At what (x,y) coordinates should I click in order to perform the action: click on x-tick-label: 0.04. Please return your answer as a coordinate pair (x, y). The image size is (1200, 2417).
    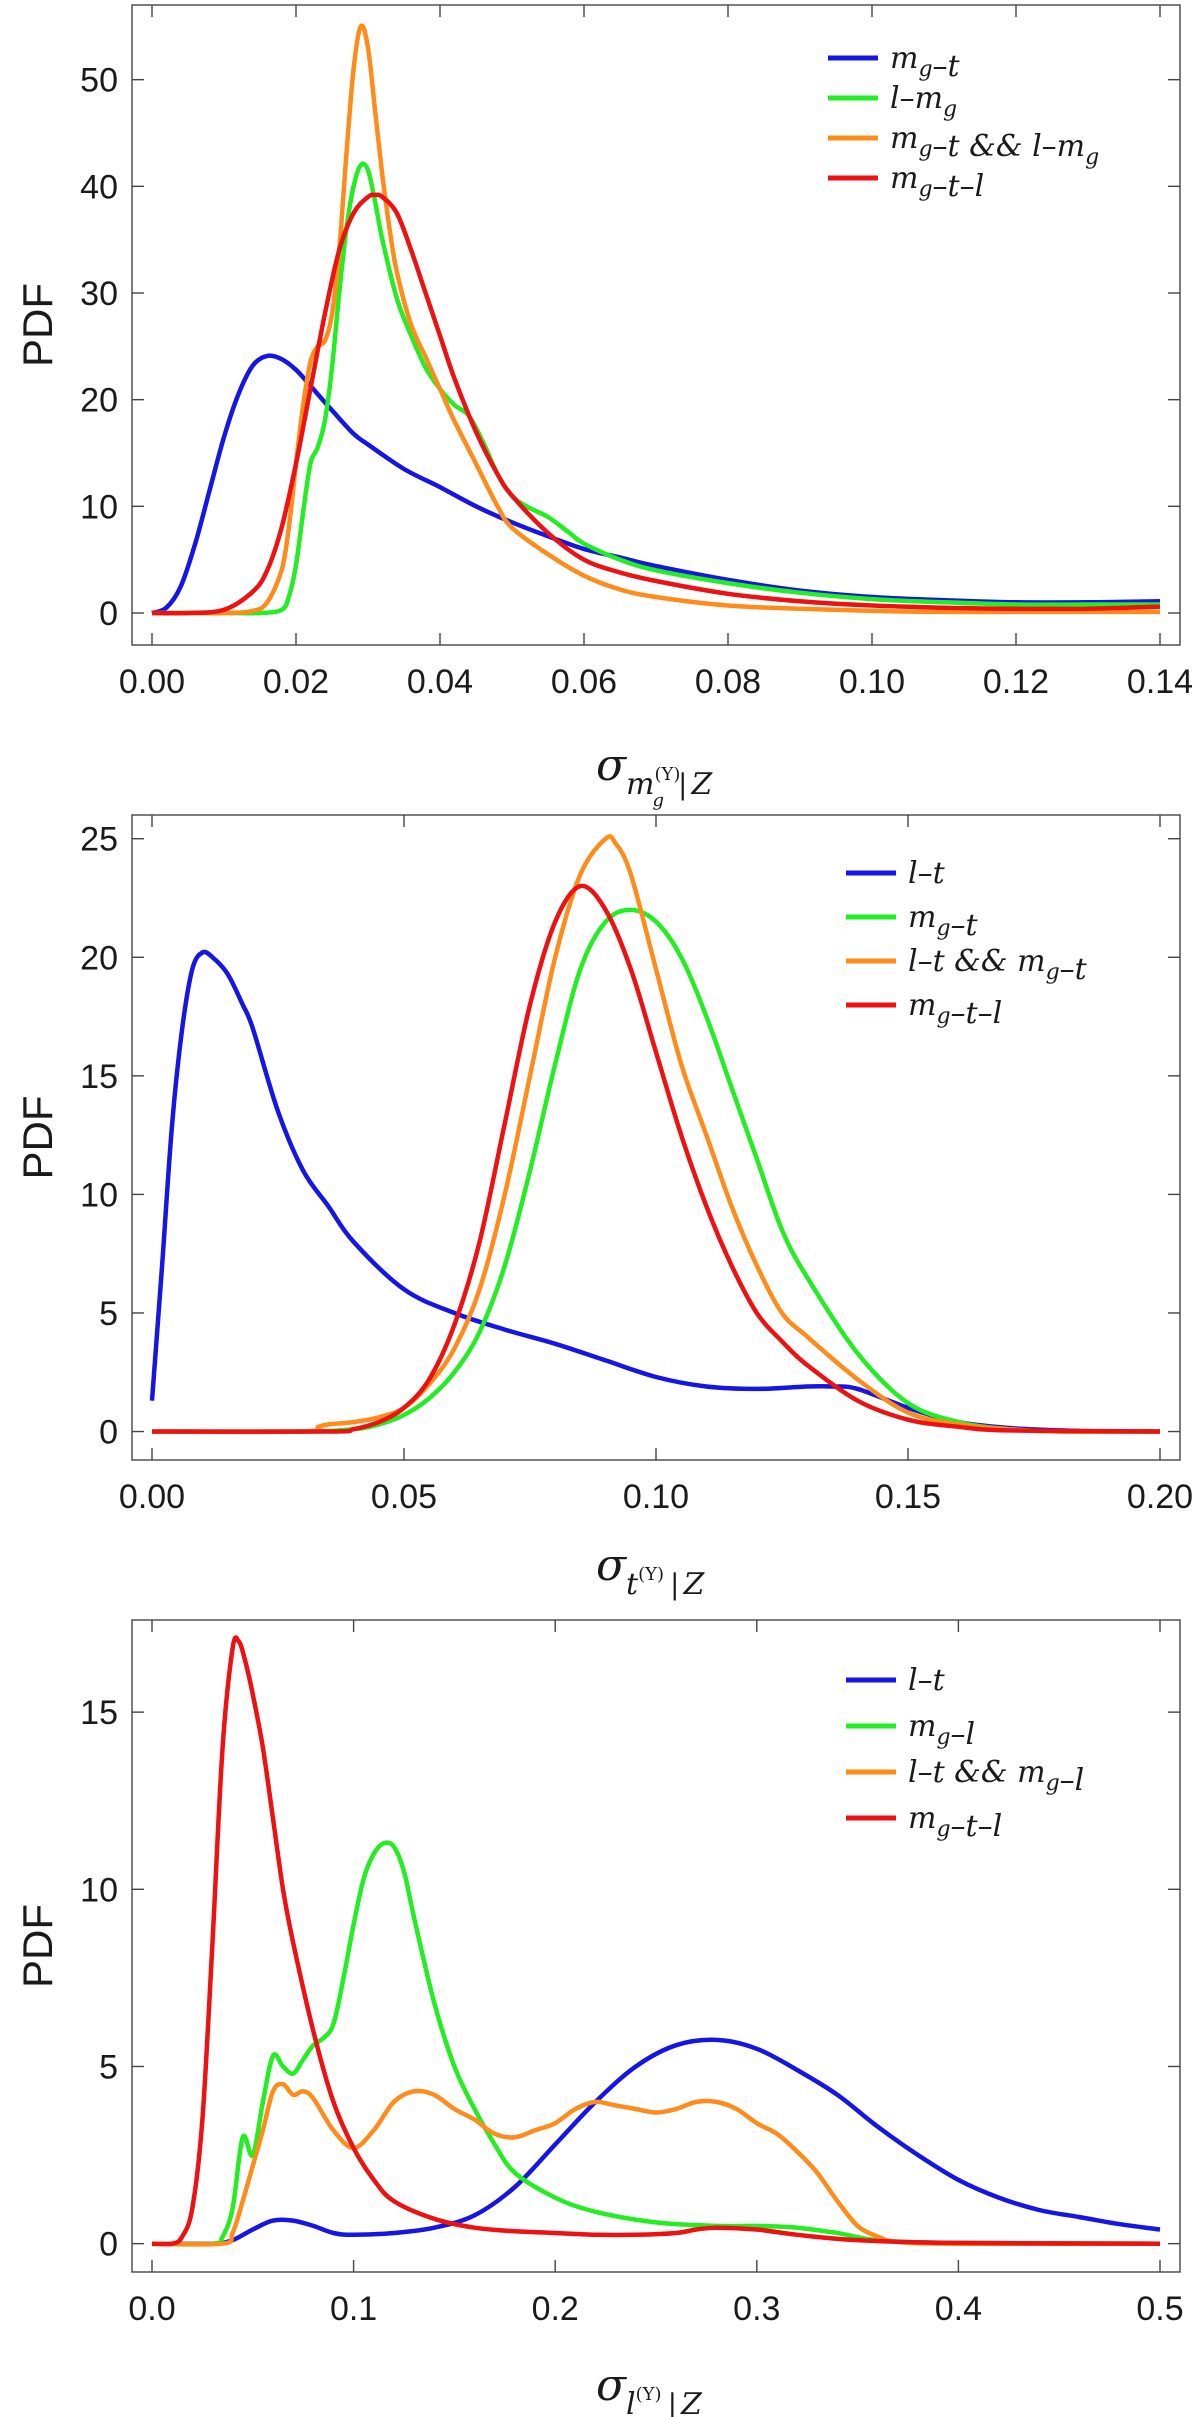
    Looking at the image, I should click on (440, 682).